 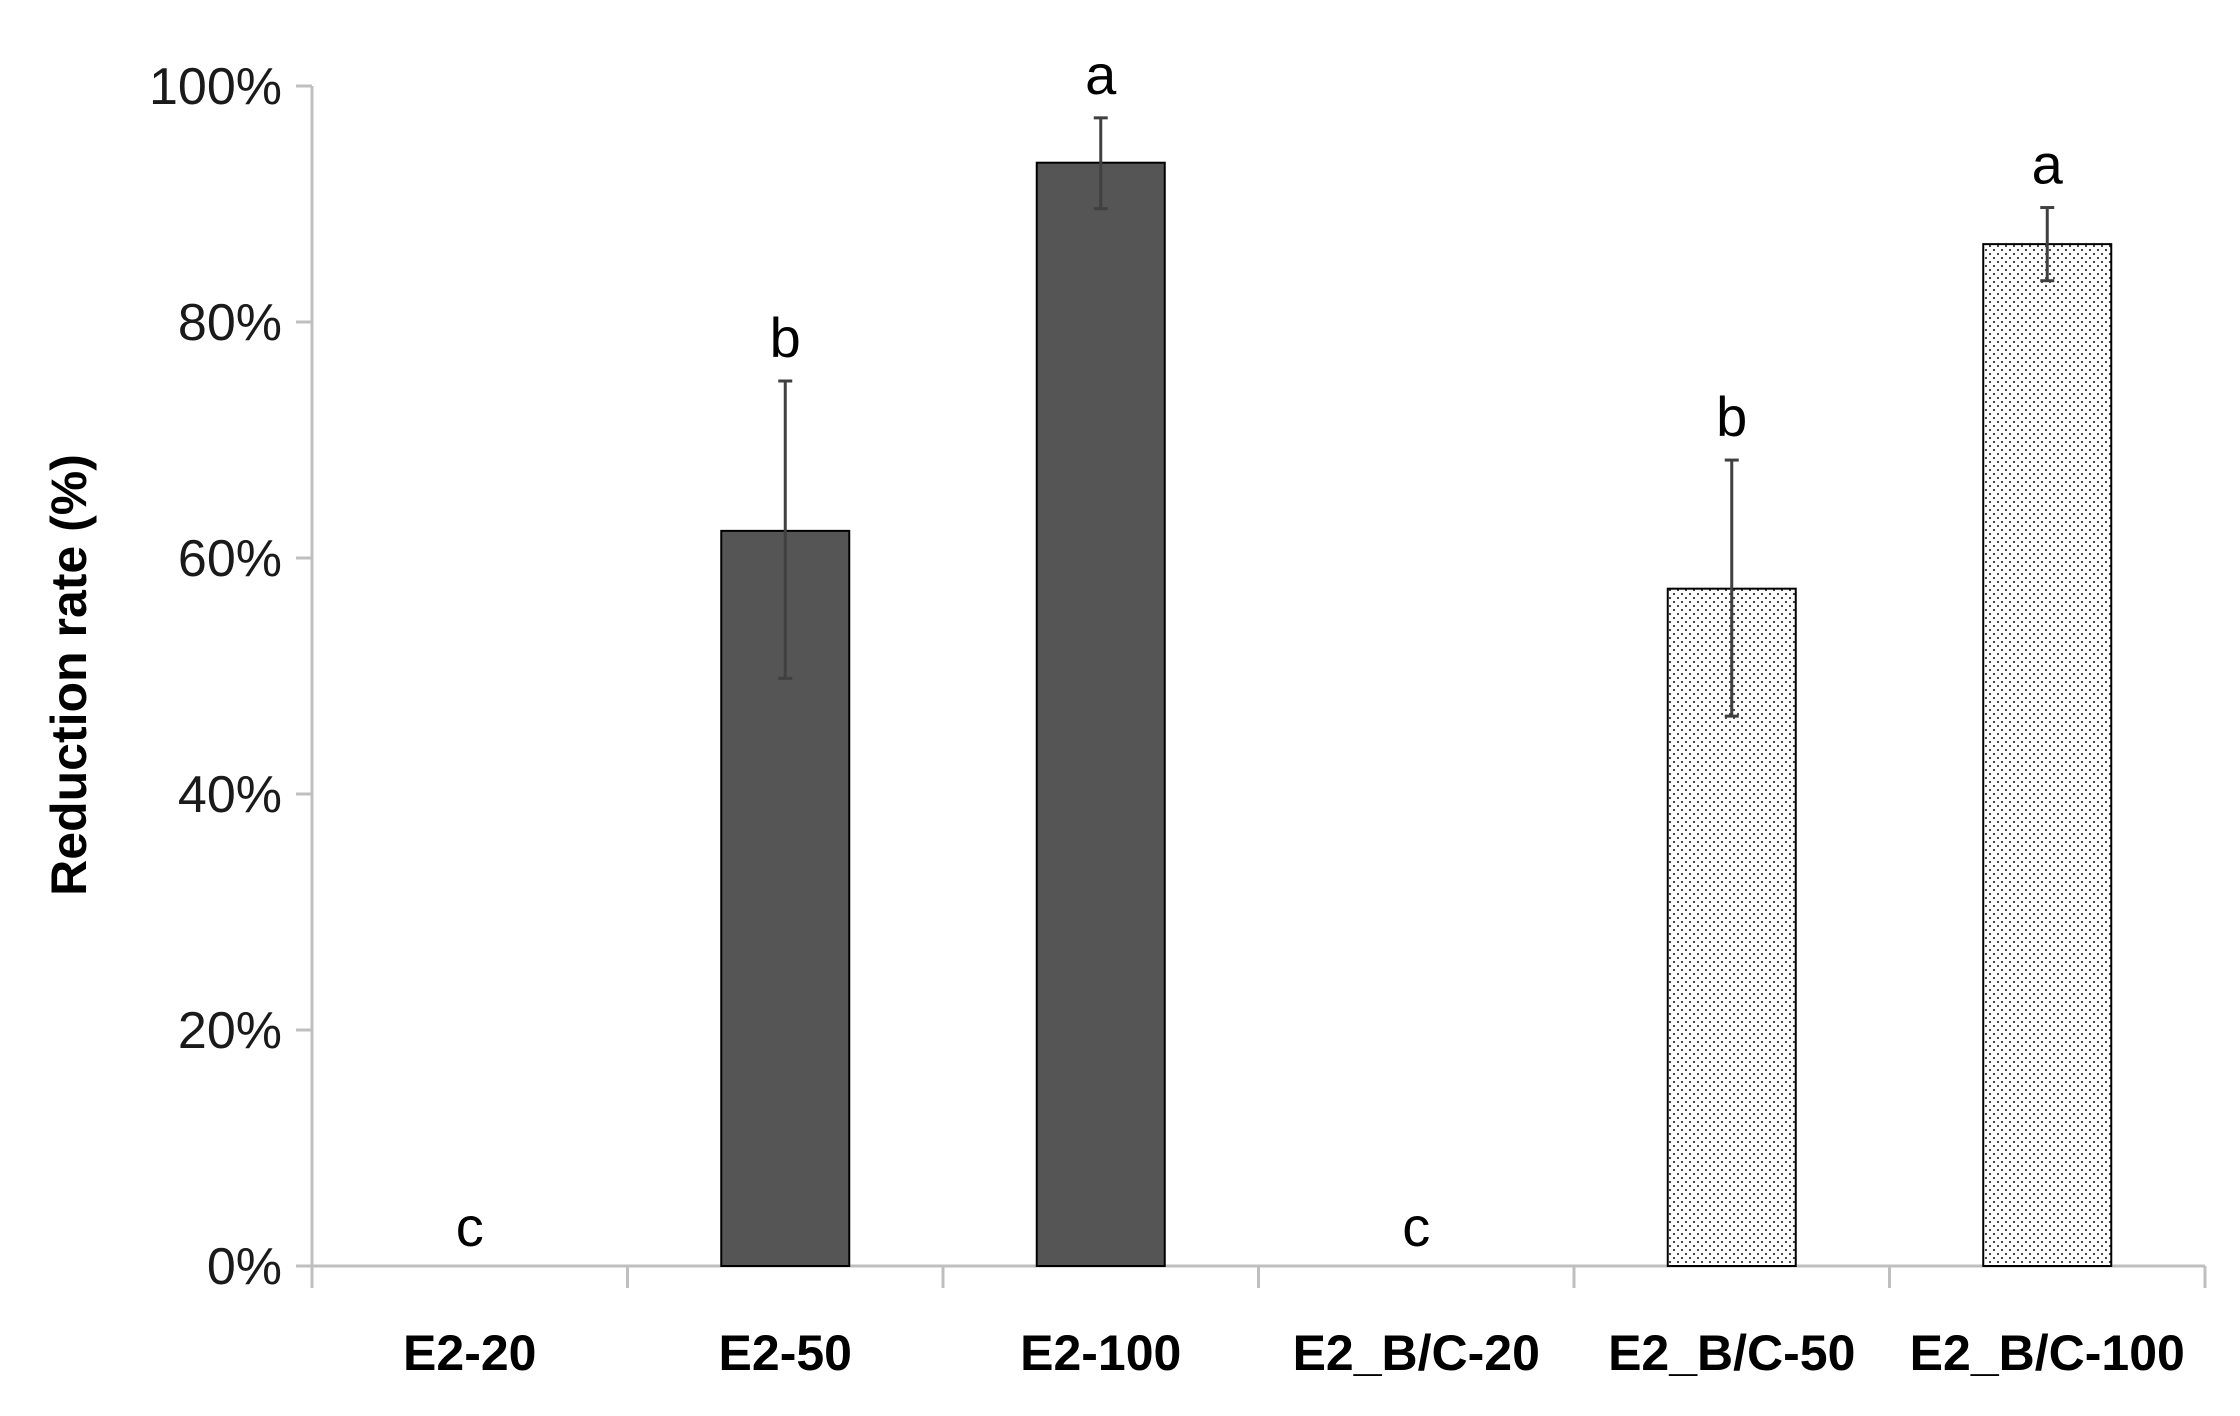 What do you see at coordinates (230, 559) in the screenshot?
I see `y-tick-label: 60%` at bounding box center [230, 559].